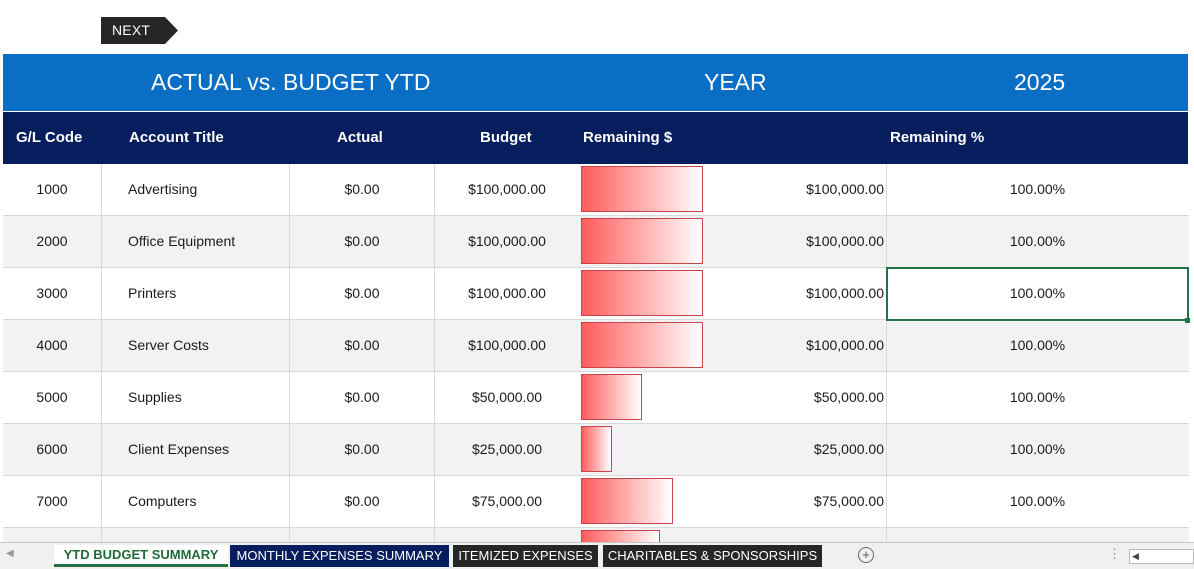 The height and width of the screenshot is (569, 1194). I want to click on remaining-cell: $50,000.00, so click(848, 397).